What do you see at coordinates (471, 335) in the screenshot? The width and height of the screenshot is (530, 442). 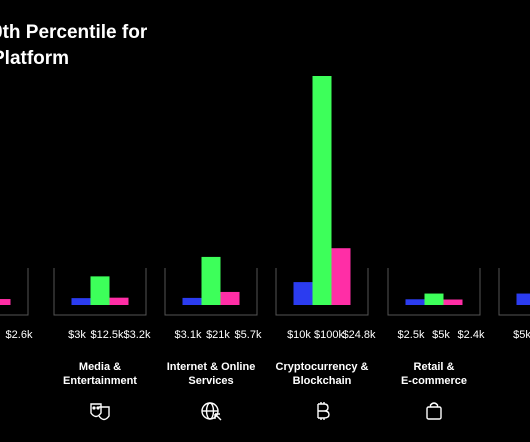 I see `value-label: $2.4k` at bounding box center [471, 335].